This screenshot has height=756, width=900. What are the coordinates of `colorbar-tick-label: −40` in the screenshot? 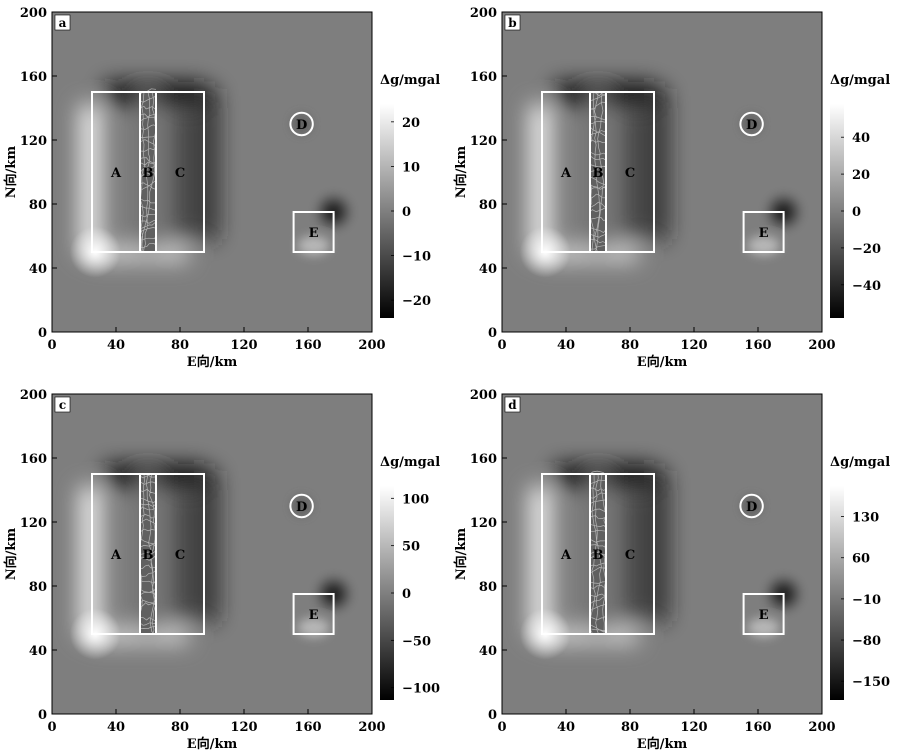 It's located at (866, 286).